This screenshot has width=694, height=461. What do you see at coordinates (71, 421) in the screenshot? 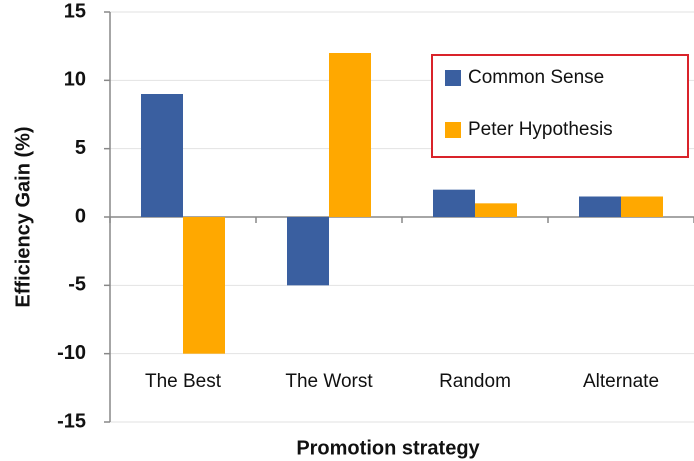
I see `y-tick-label: -15` at bounding box center [71, 421].